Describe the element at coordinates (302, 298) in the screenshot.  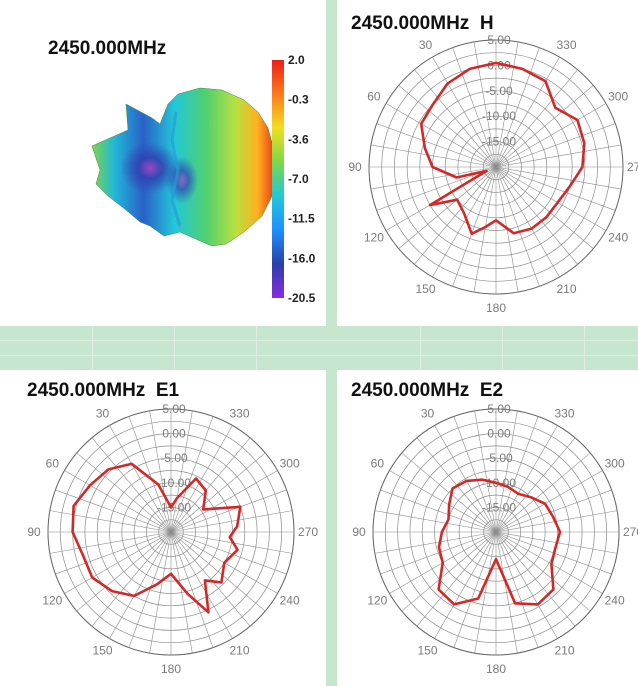
I see `colorbar-tick-label: -20.5` at that location.